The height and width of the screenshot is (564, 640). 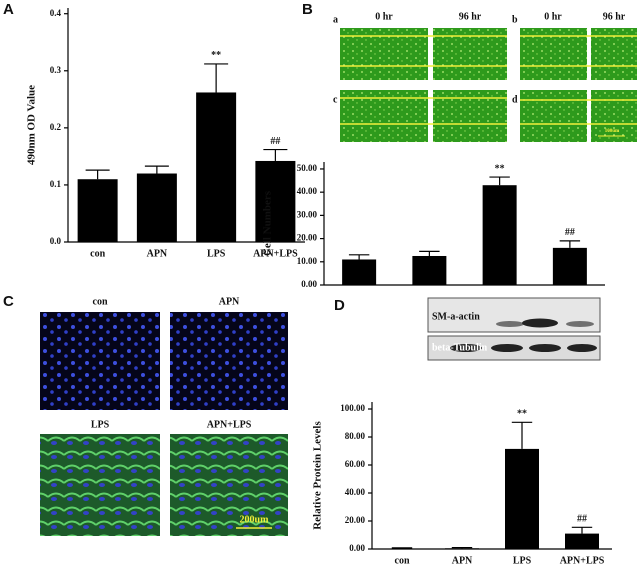 I want to click on panel-letter: B, so click(x=307, y=9).